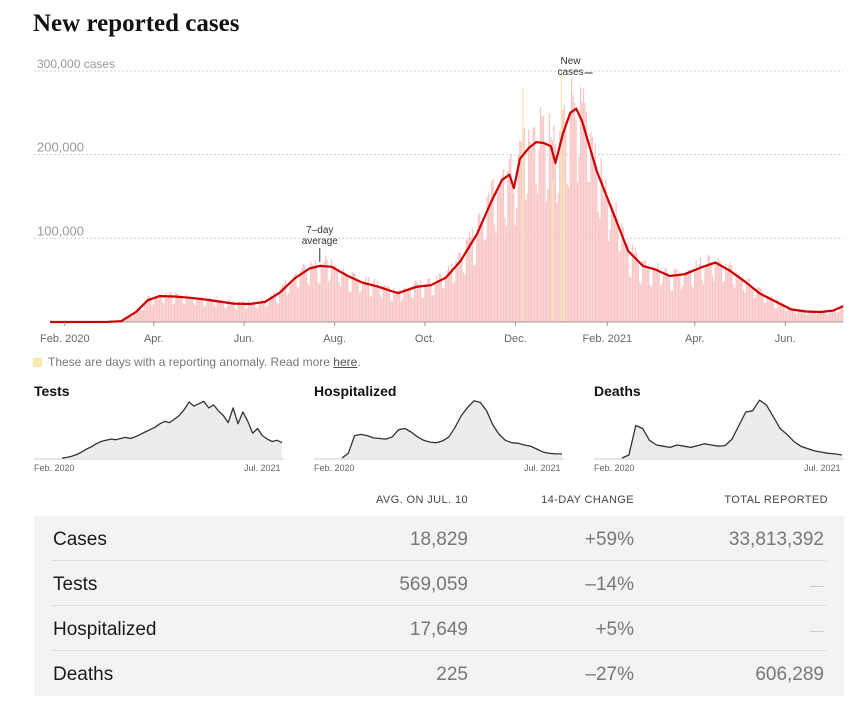  Describe the element at coordinates (609, 674) in the screenshot. I see `row-change: –27%` at that location.